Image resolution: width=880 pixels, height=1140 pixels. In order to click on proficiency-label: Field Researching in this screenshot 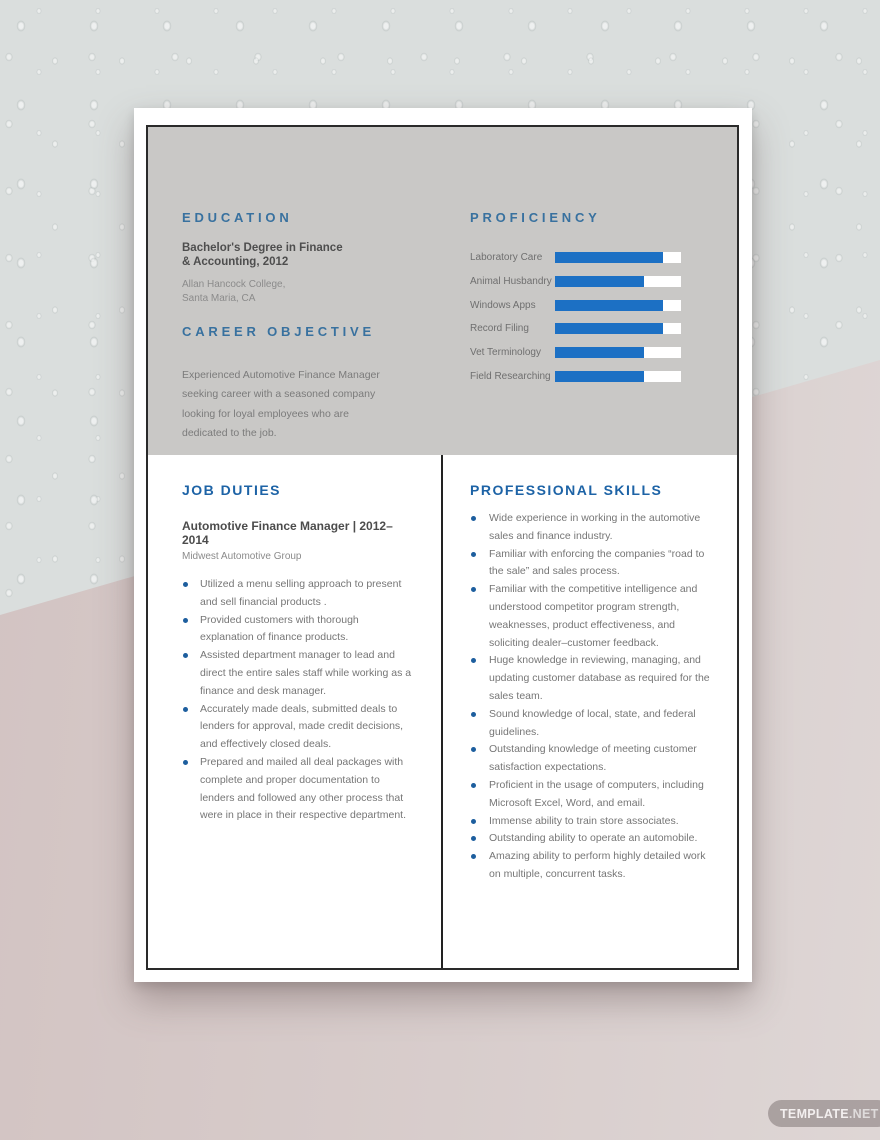, I will do `click(510, 376)`.